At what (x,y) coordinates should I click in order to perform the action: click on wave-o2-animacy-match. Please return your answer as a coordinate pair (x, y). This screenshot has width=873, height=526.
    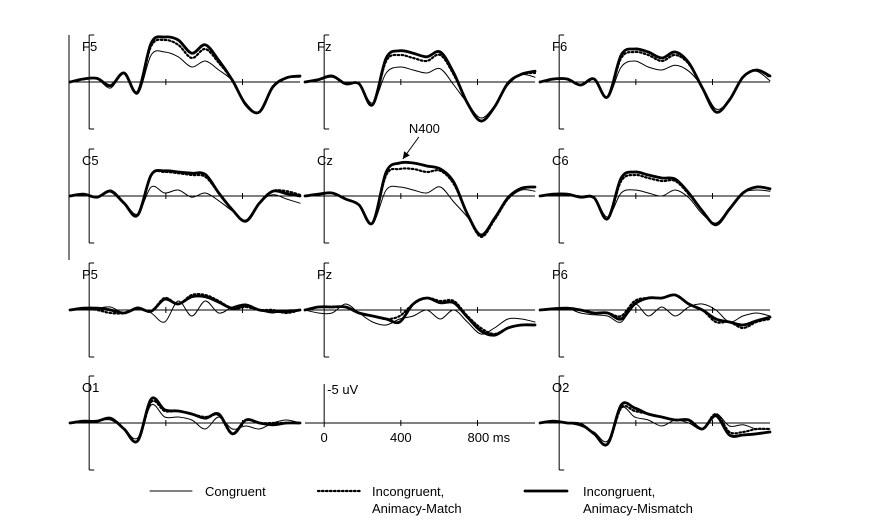
    Looking at the image, I should click on (655, 425).